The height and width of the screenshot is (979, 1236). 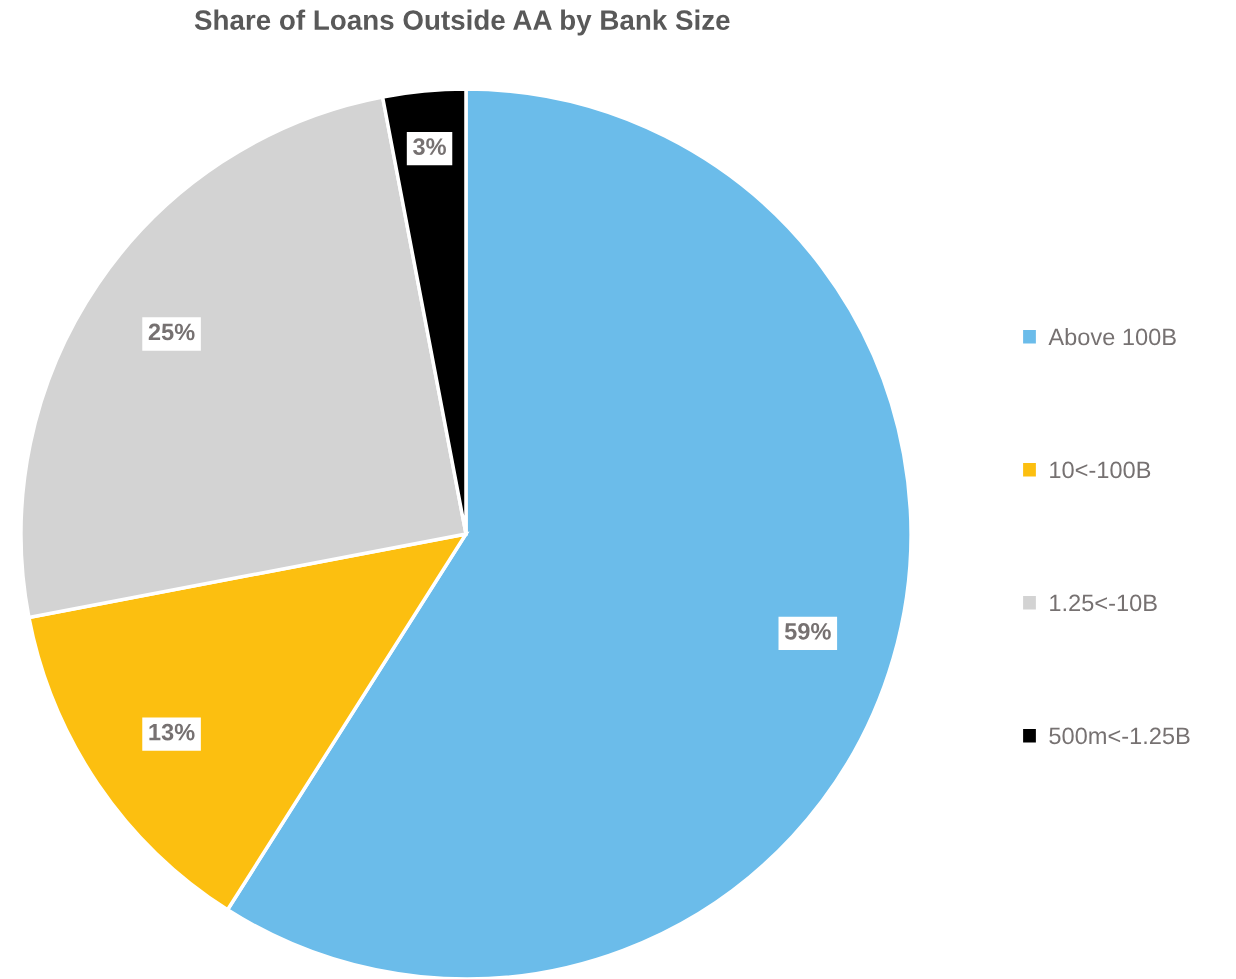 I want to click on data-label: 13%, so click(x=172, y=732).